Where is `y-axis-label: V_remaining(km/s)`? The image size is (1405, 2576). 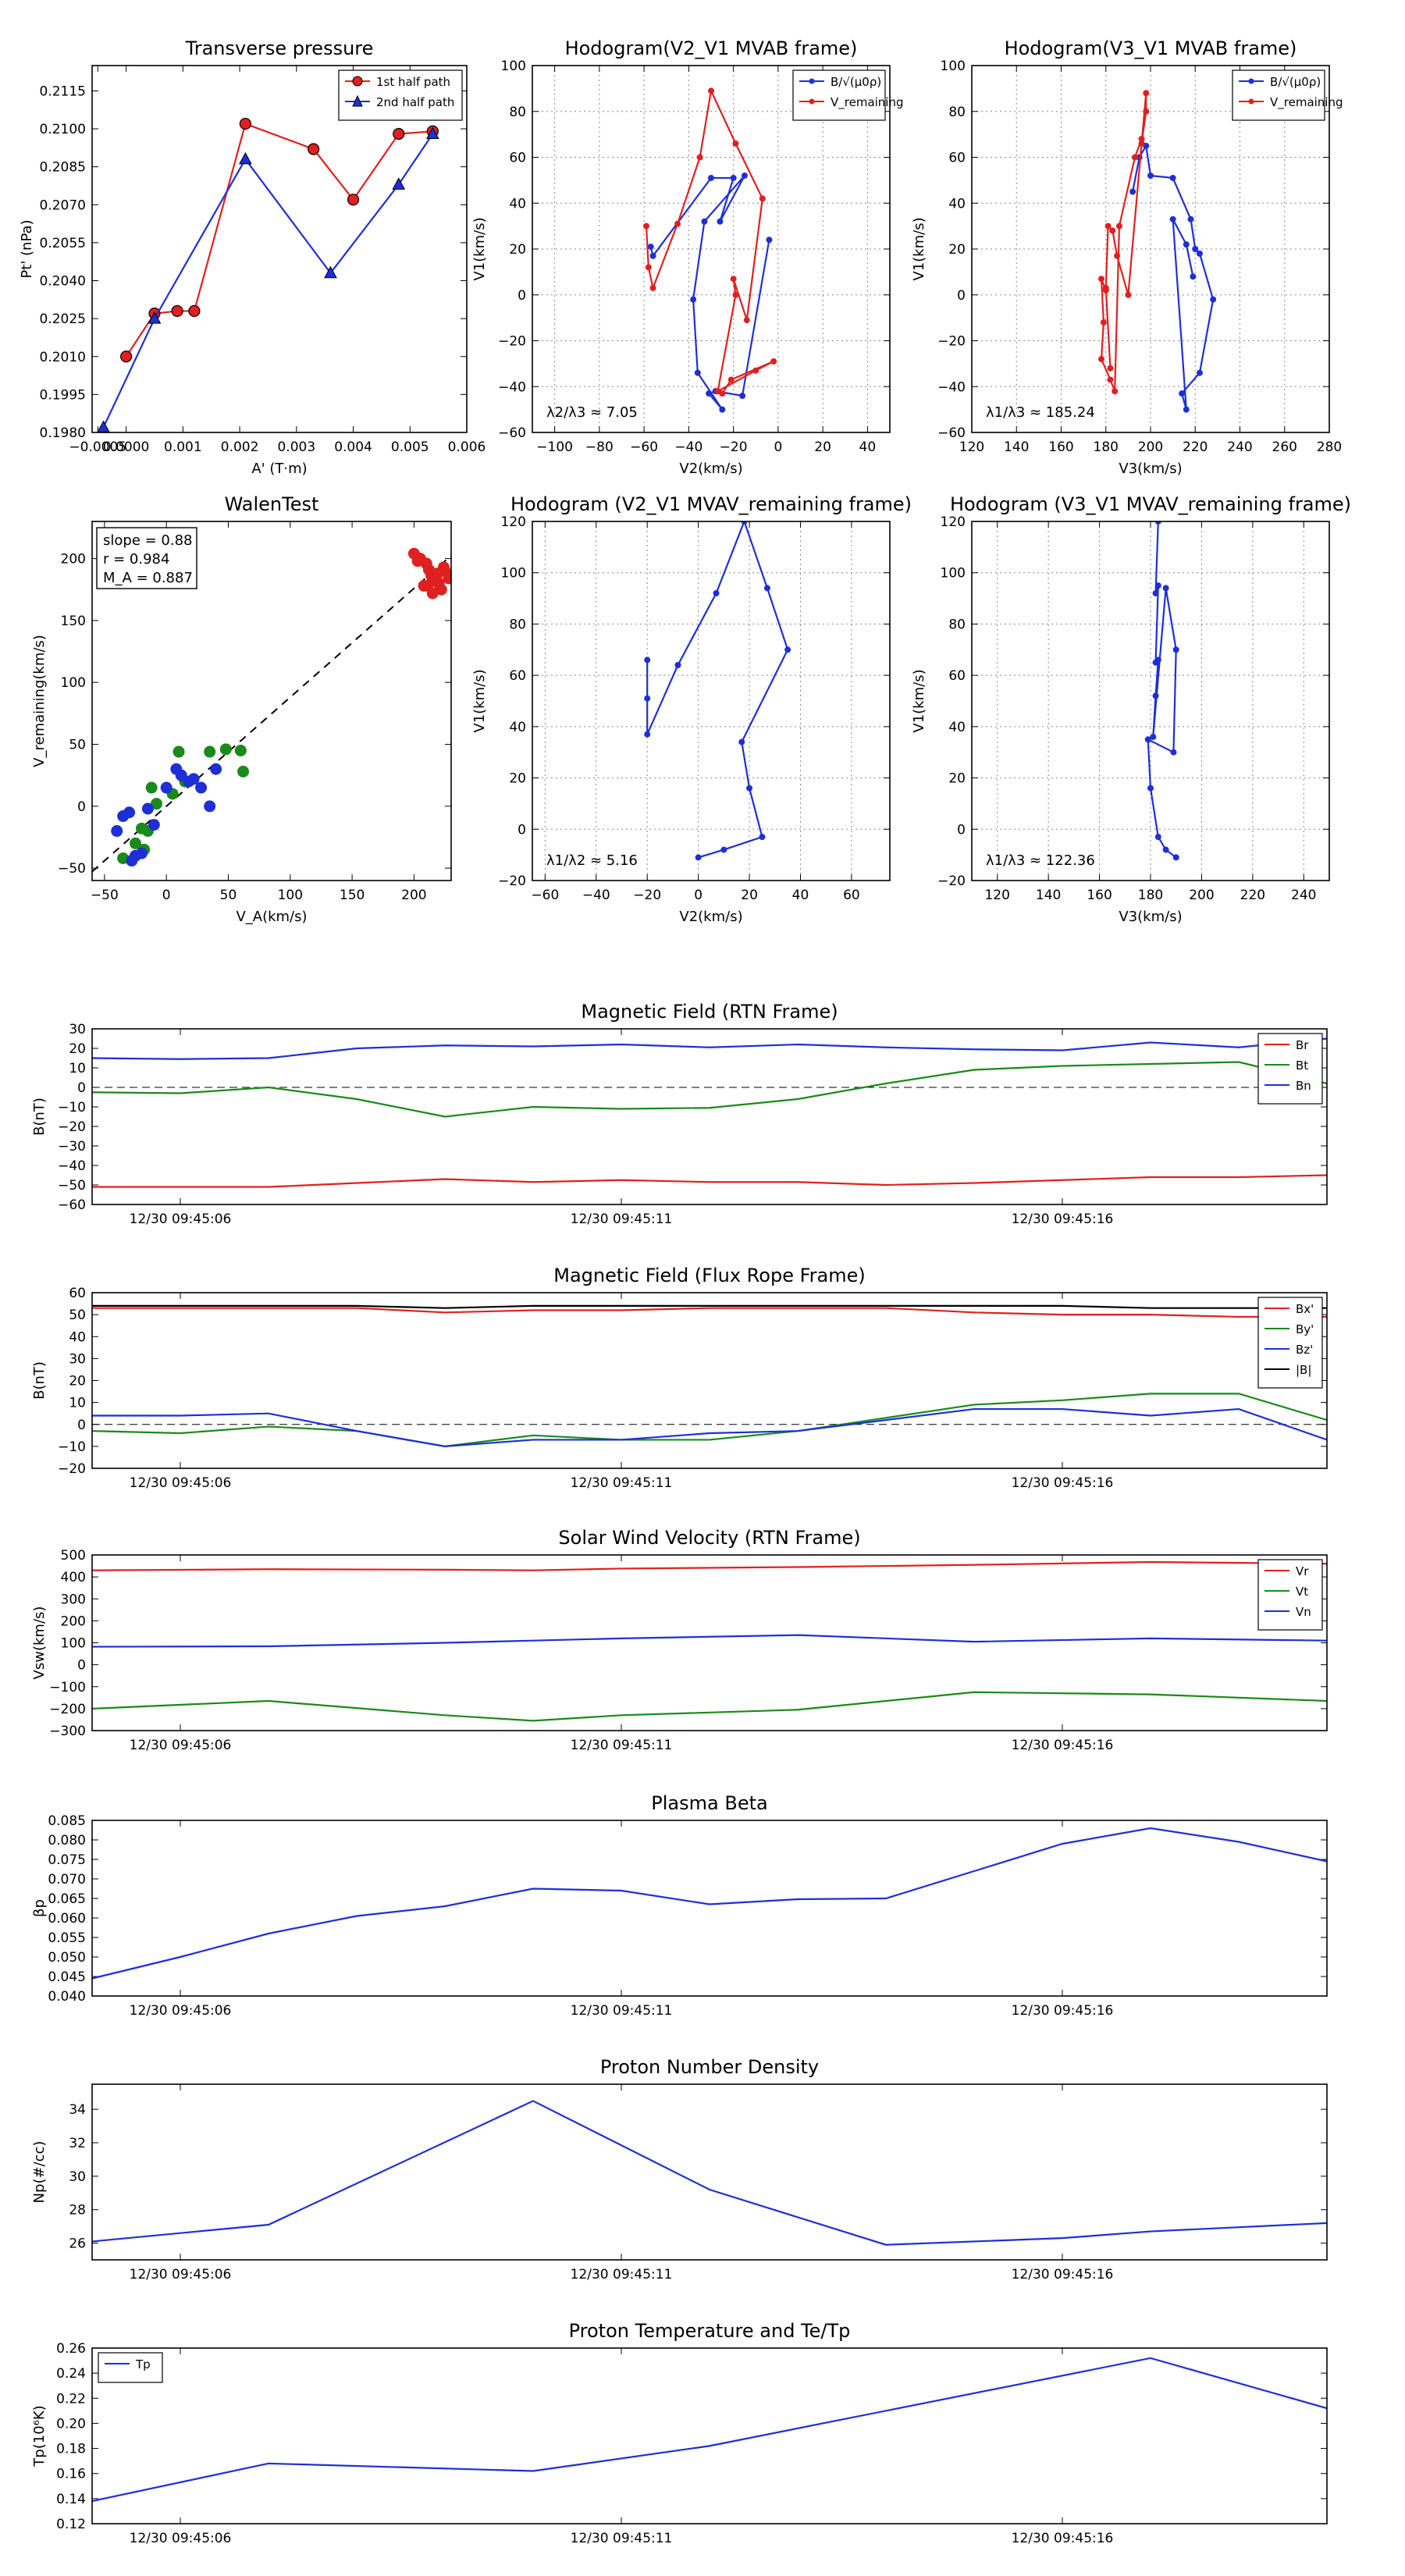
y-axis-label: V_remaining(km/s) is located at coordinates (40, 701).